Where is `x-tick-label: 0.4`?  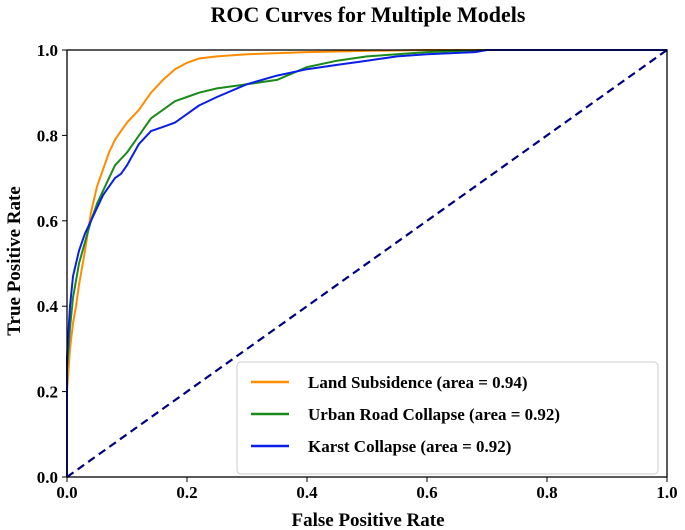
x-tick-label: 0.4 is located at coordinates (307, 492).